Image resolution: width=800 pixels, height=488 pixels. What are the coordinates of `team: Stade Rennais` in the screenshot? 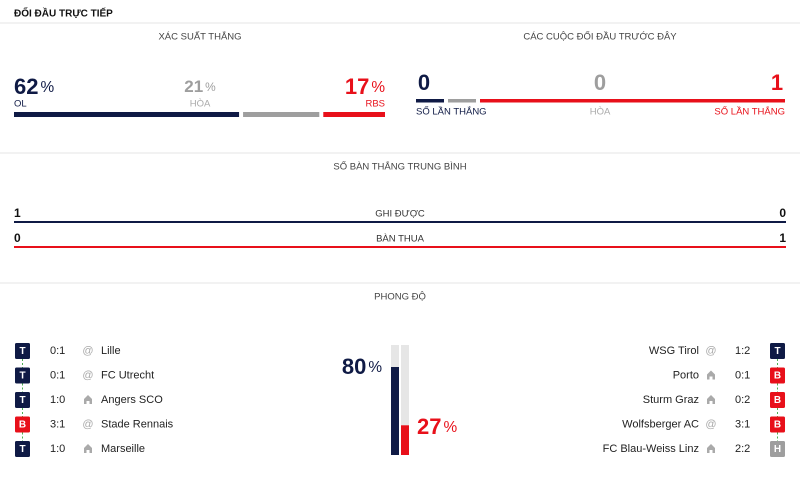 It's located at (137, 424).